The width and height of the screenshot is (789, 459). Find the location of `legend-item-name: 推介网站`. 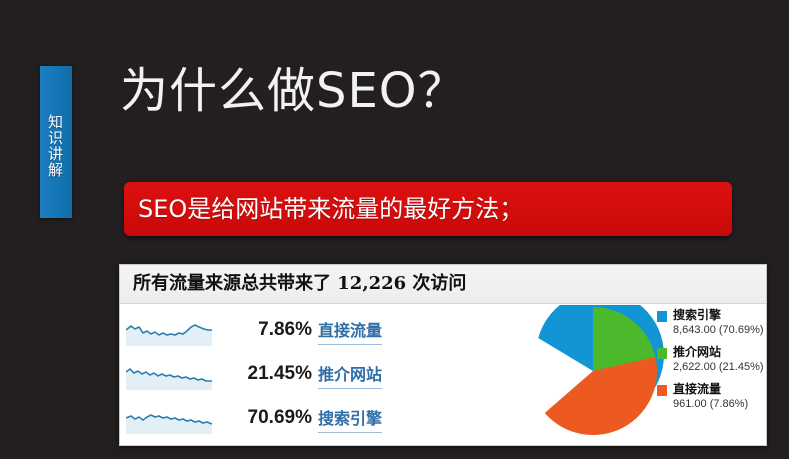

legend-item-name: 推介网站 is located at coordinates (697, 352).